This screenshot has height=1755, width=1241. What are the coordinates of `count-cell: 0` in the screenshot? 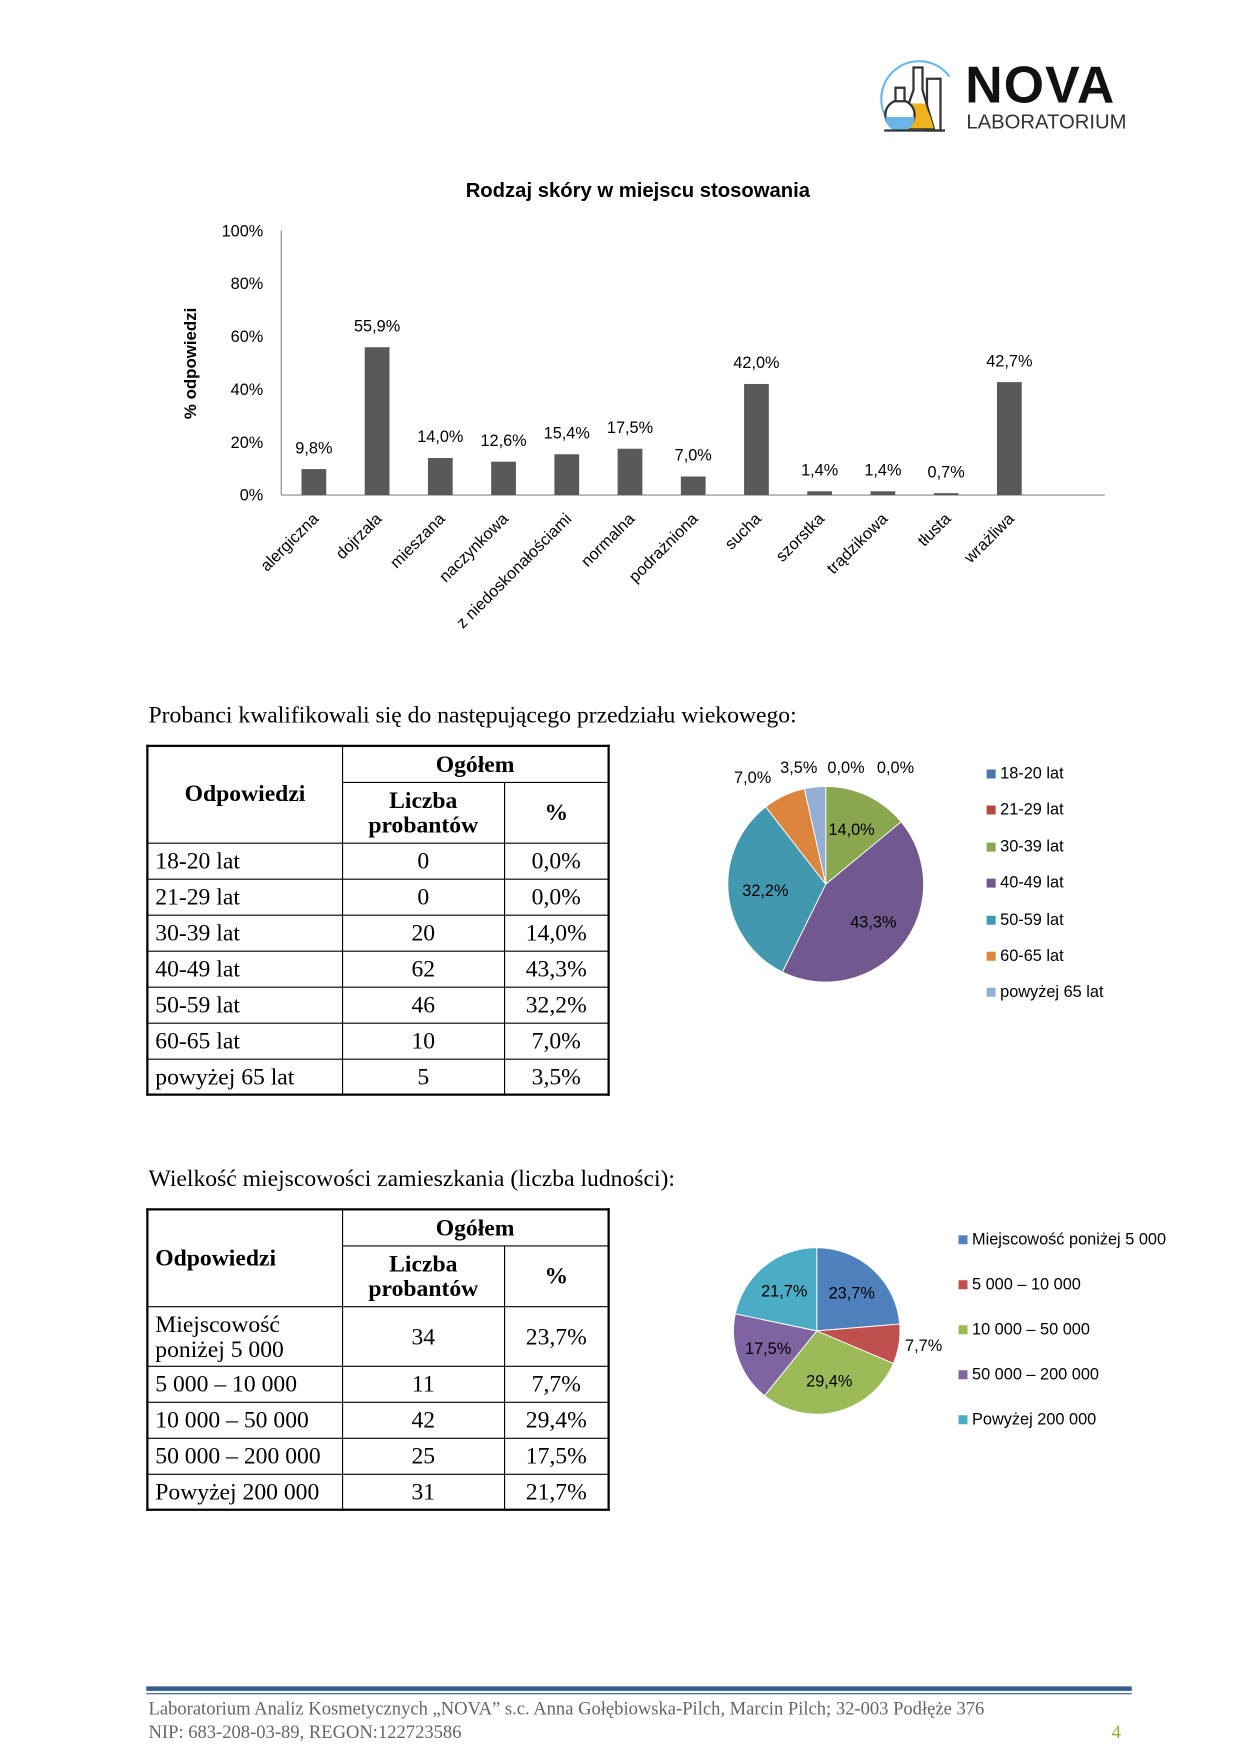 It's located at (423, 861).